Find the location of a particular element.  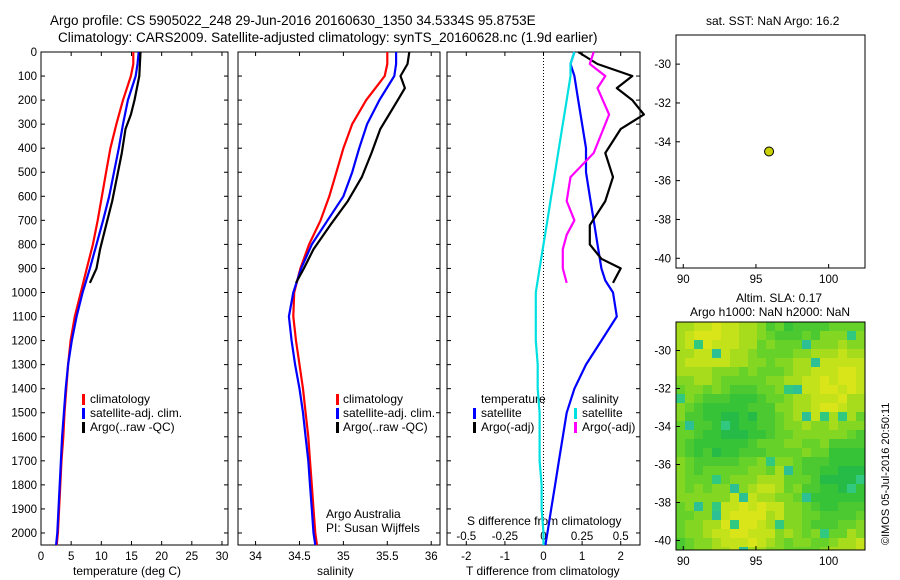

legend-swatch is located at coordinates (575, 427).